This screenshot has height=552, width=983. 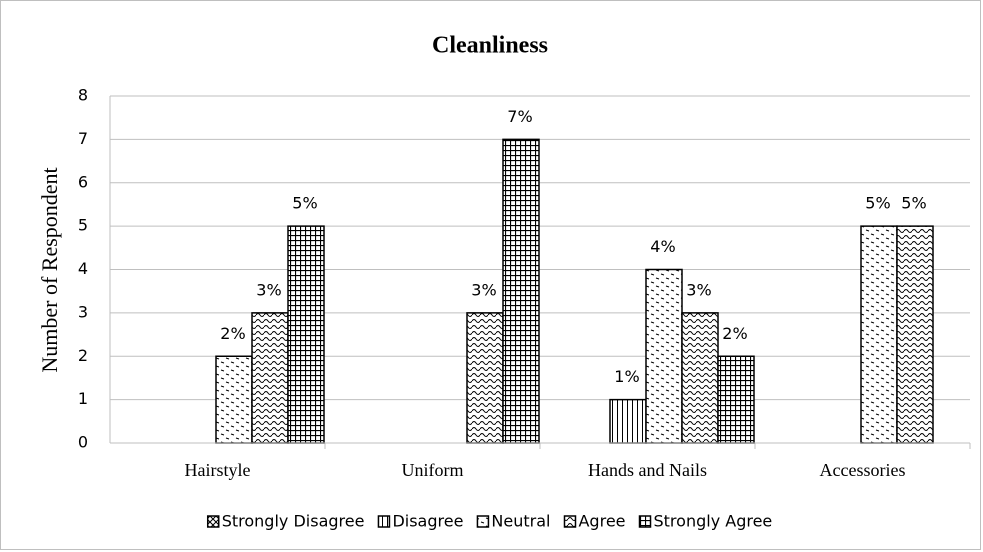 What do you see at coordinates (83, 442) in the screenshot?
I see `y-tick-label: 0` at bounding box center [83, 442].